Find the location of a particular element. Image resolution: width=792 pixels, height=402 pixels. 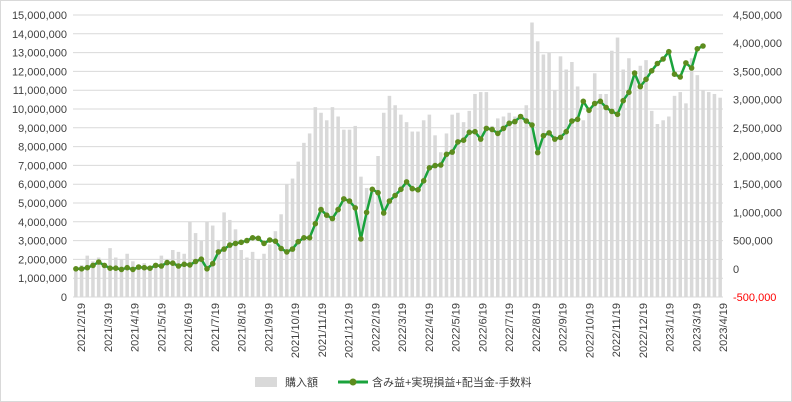

legend-label-purchase: 購入額 is located at coordinates (301, 382).